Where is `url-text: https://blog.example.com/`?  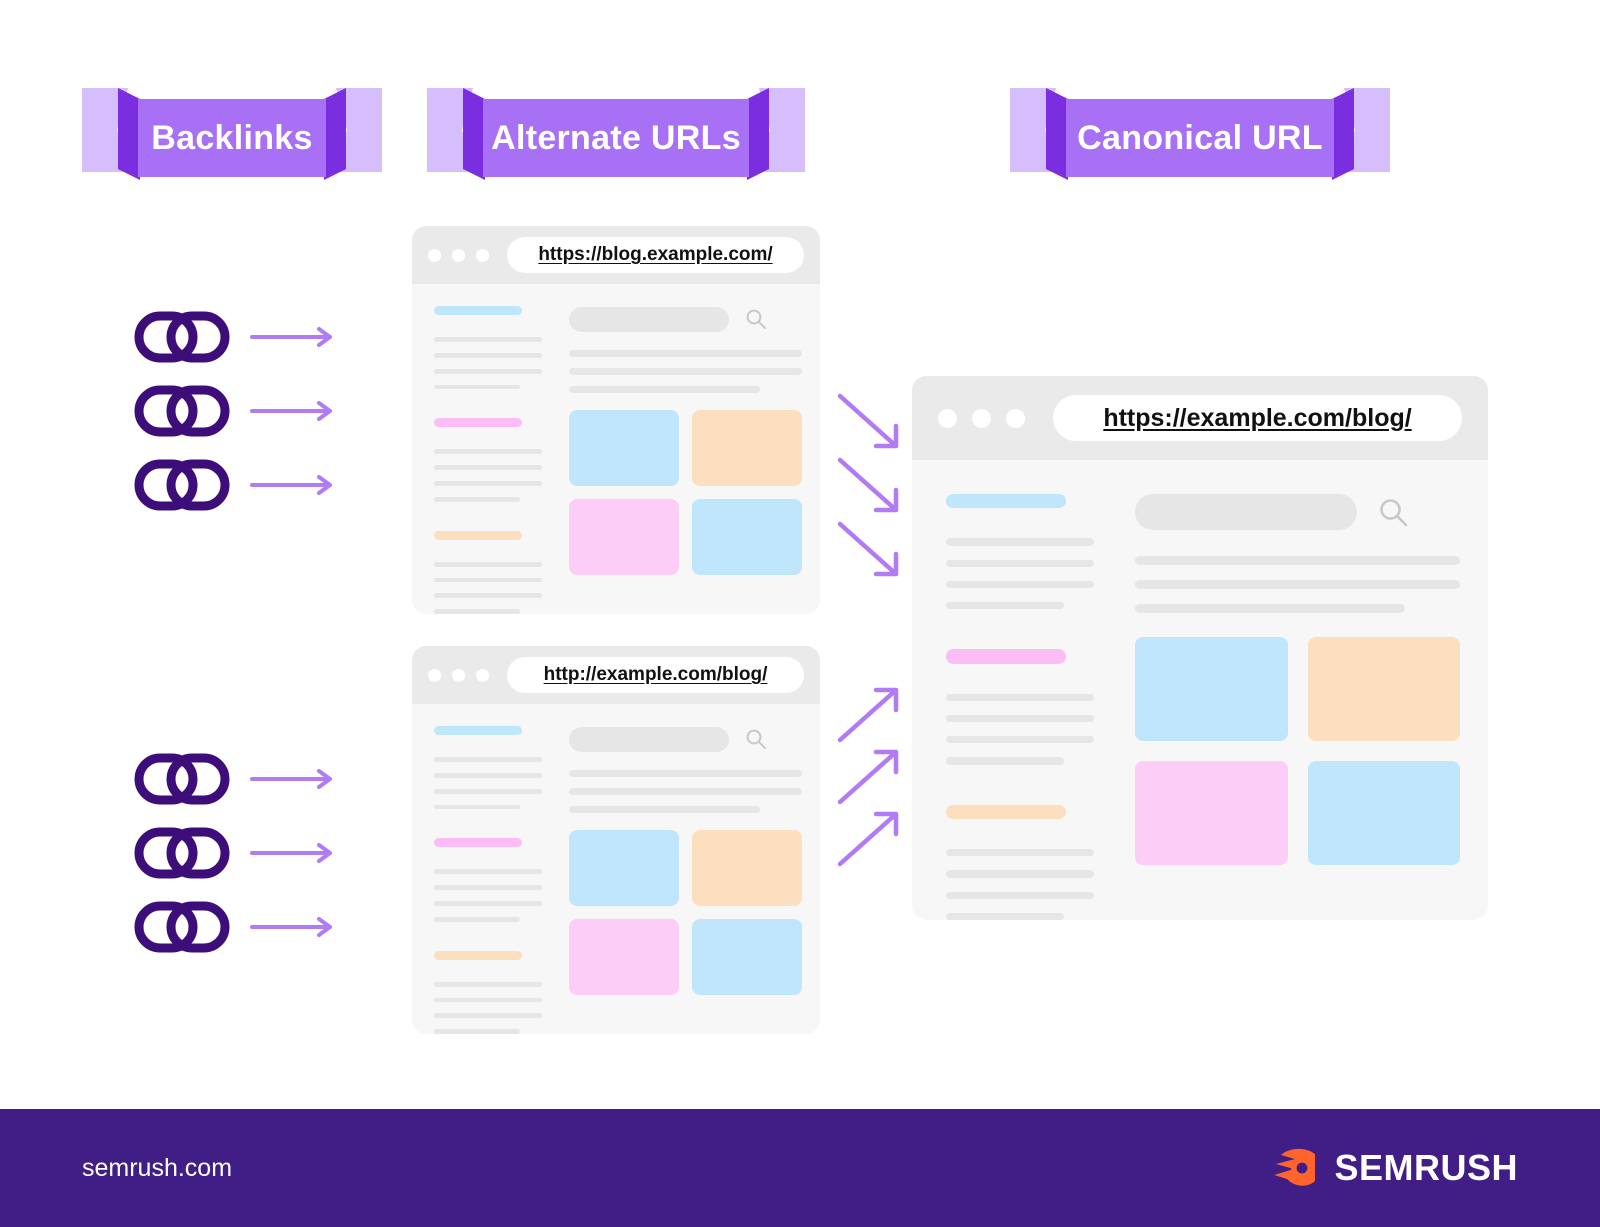 url-text: https://blog.example.com/ is located at coordinates (655, 254).